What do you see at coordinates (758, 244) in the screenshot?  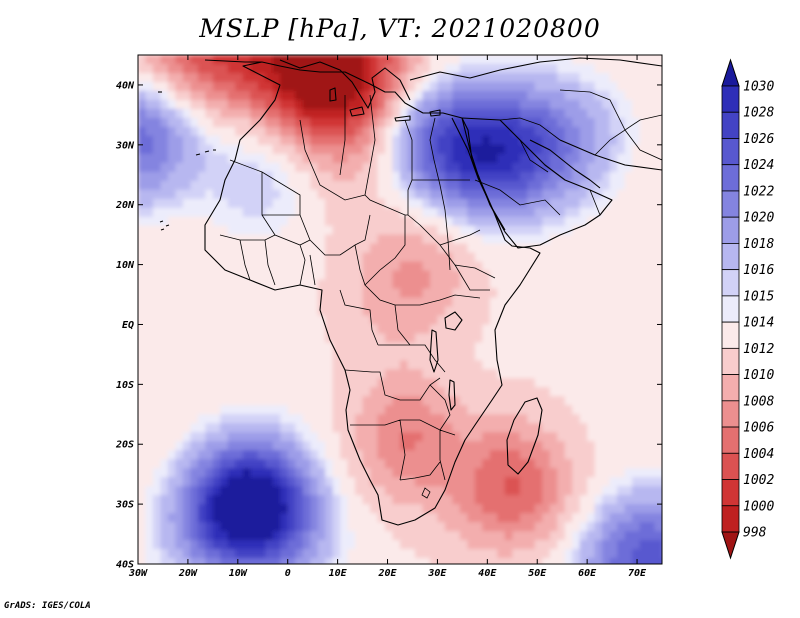 I see `colorbar-label: 1018` at bounding box center [758, 244].